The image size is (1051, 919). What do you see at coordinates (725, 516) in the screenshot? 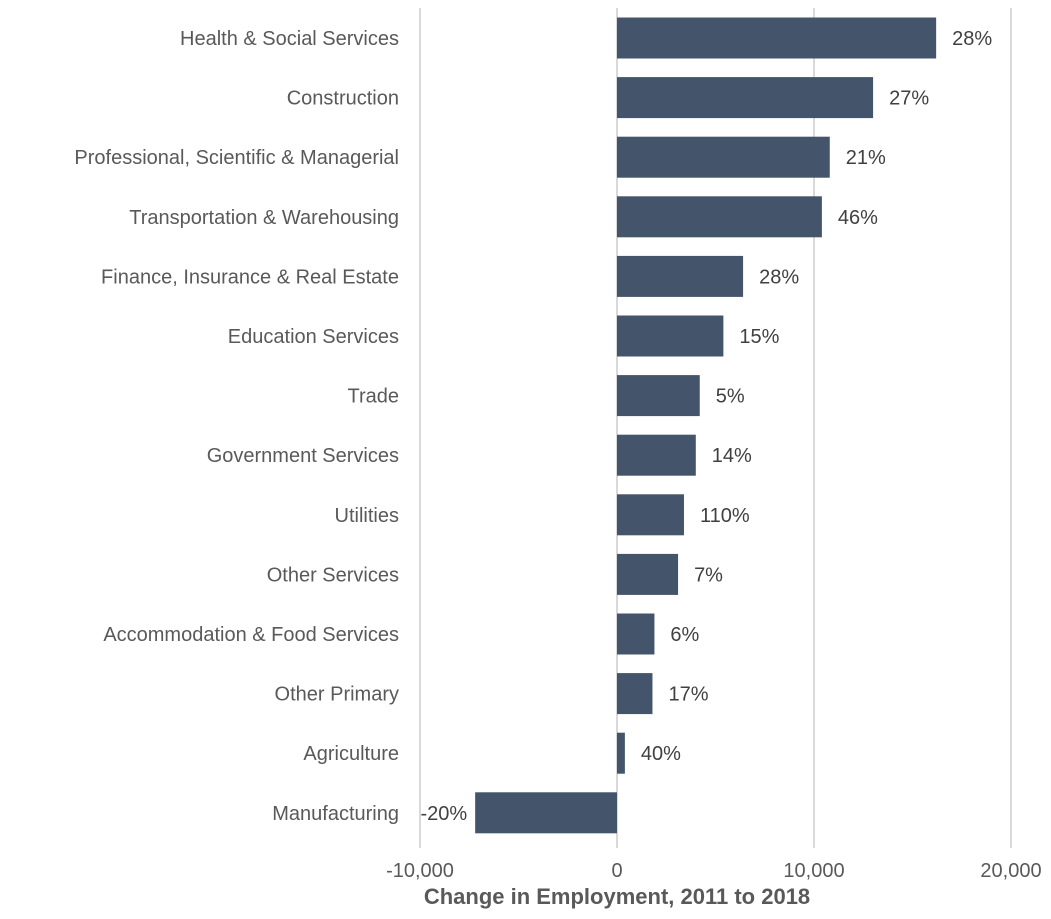
I see `data-label: 110%` at bounding box center [725, 516].